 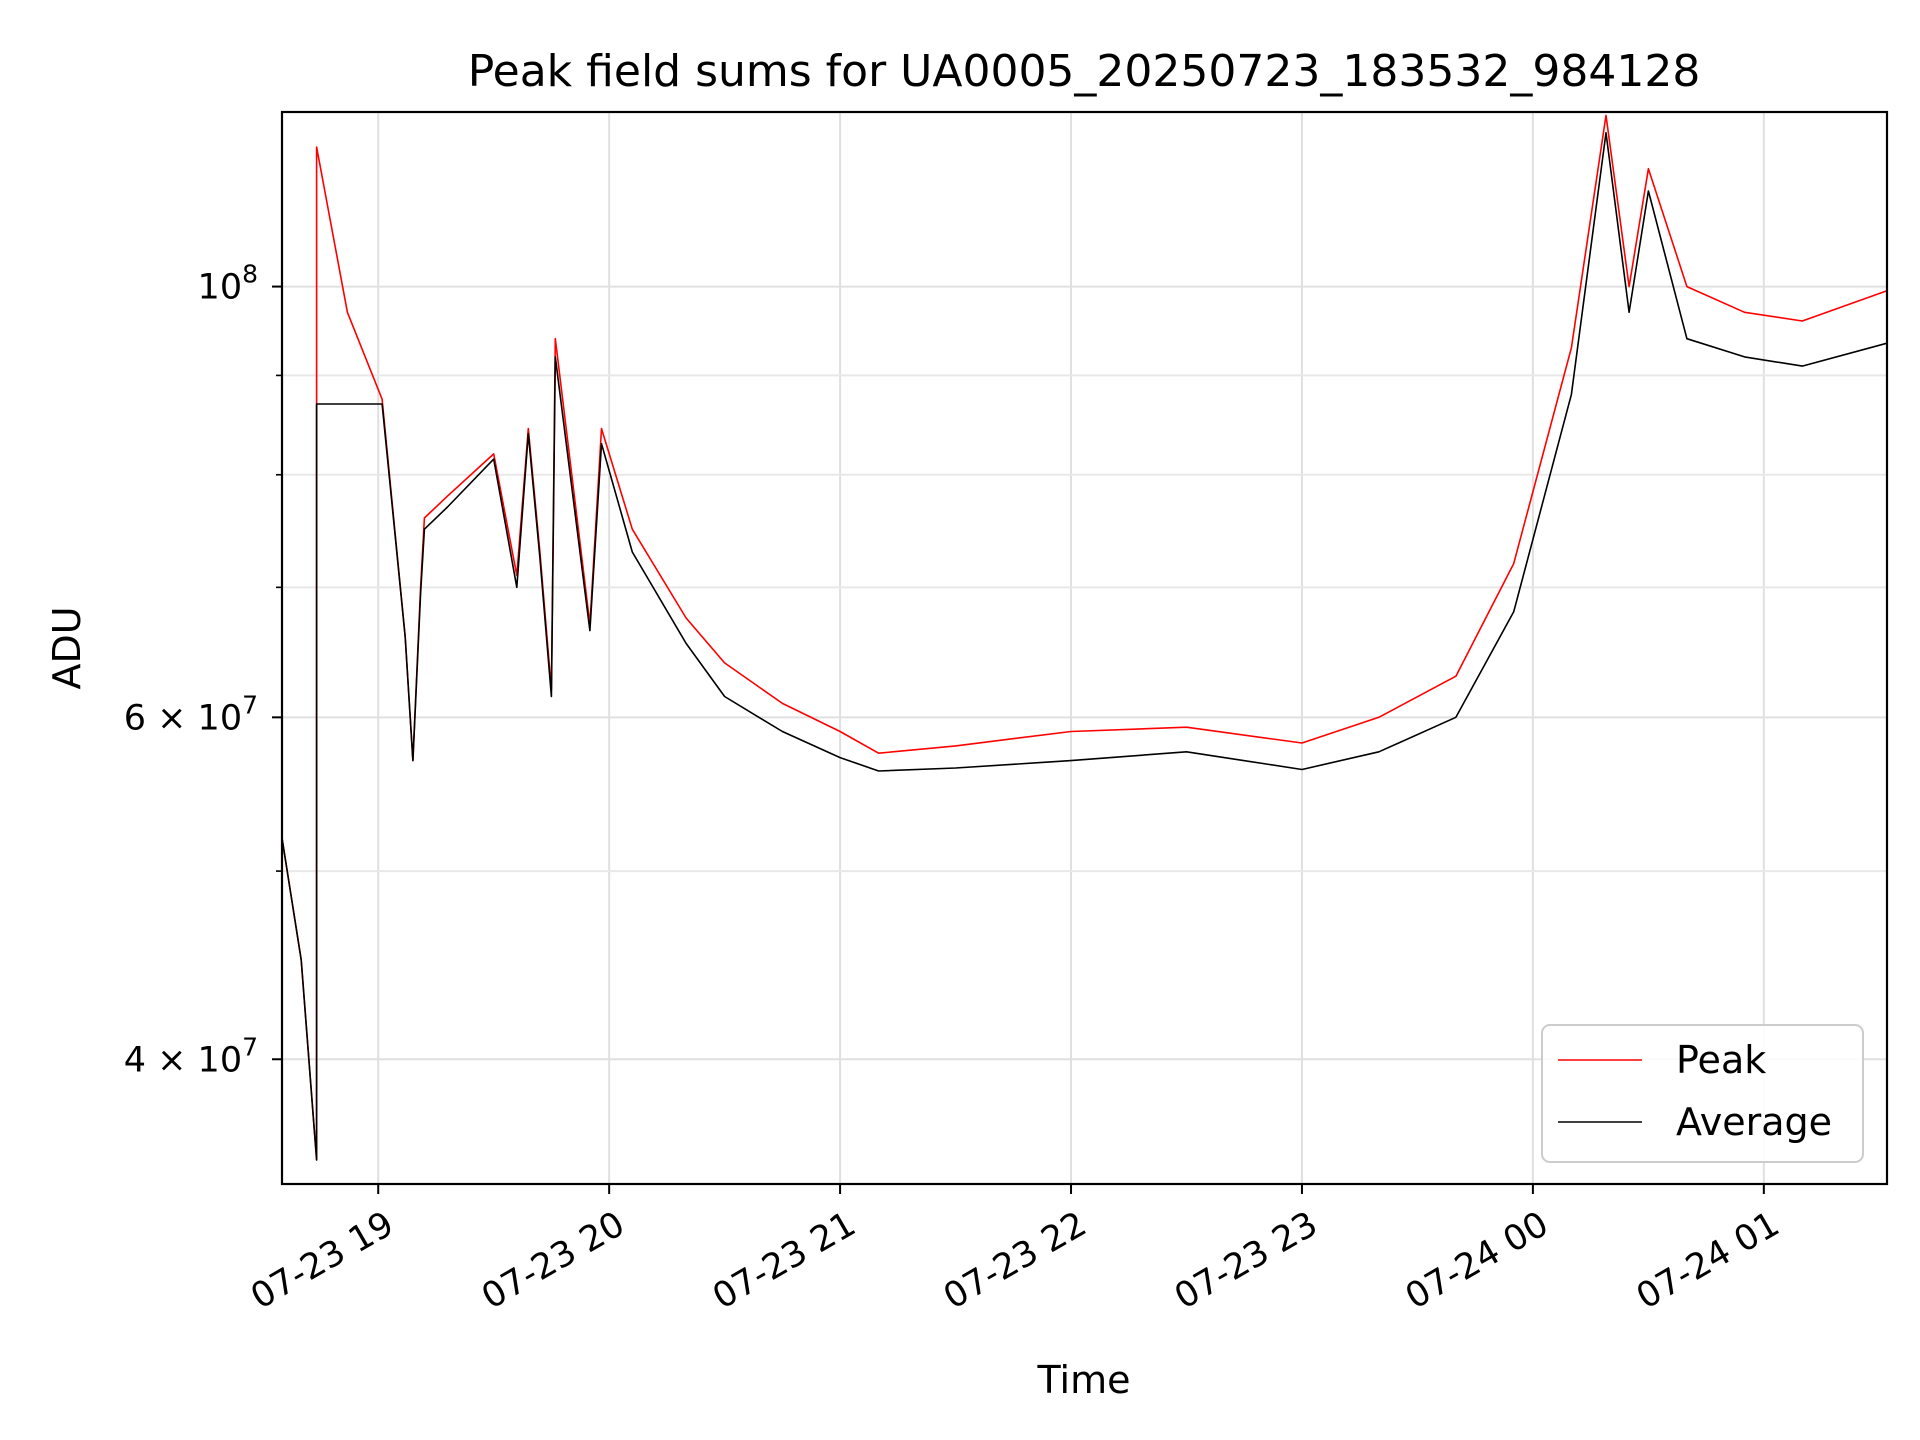 What do you see at coordinates (1754, 1122) in the screenshot?
I see `legend-label-average: Average` at bounding box center [1754, 1122].